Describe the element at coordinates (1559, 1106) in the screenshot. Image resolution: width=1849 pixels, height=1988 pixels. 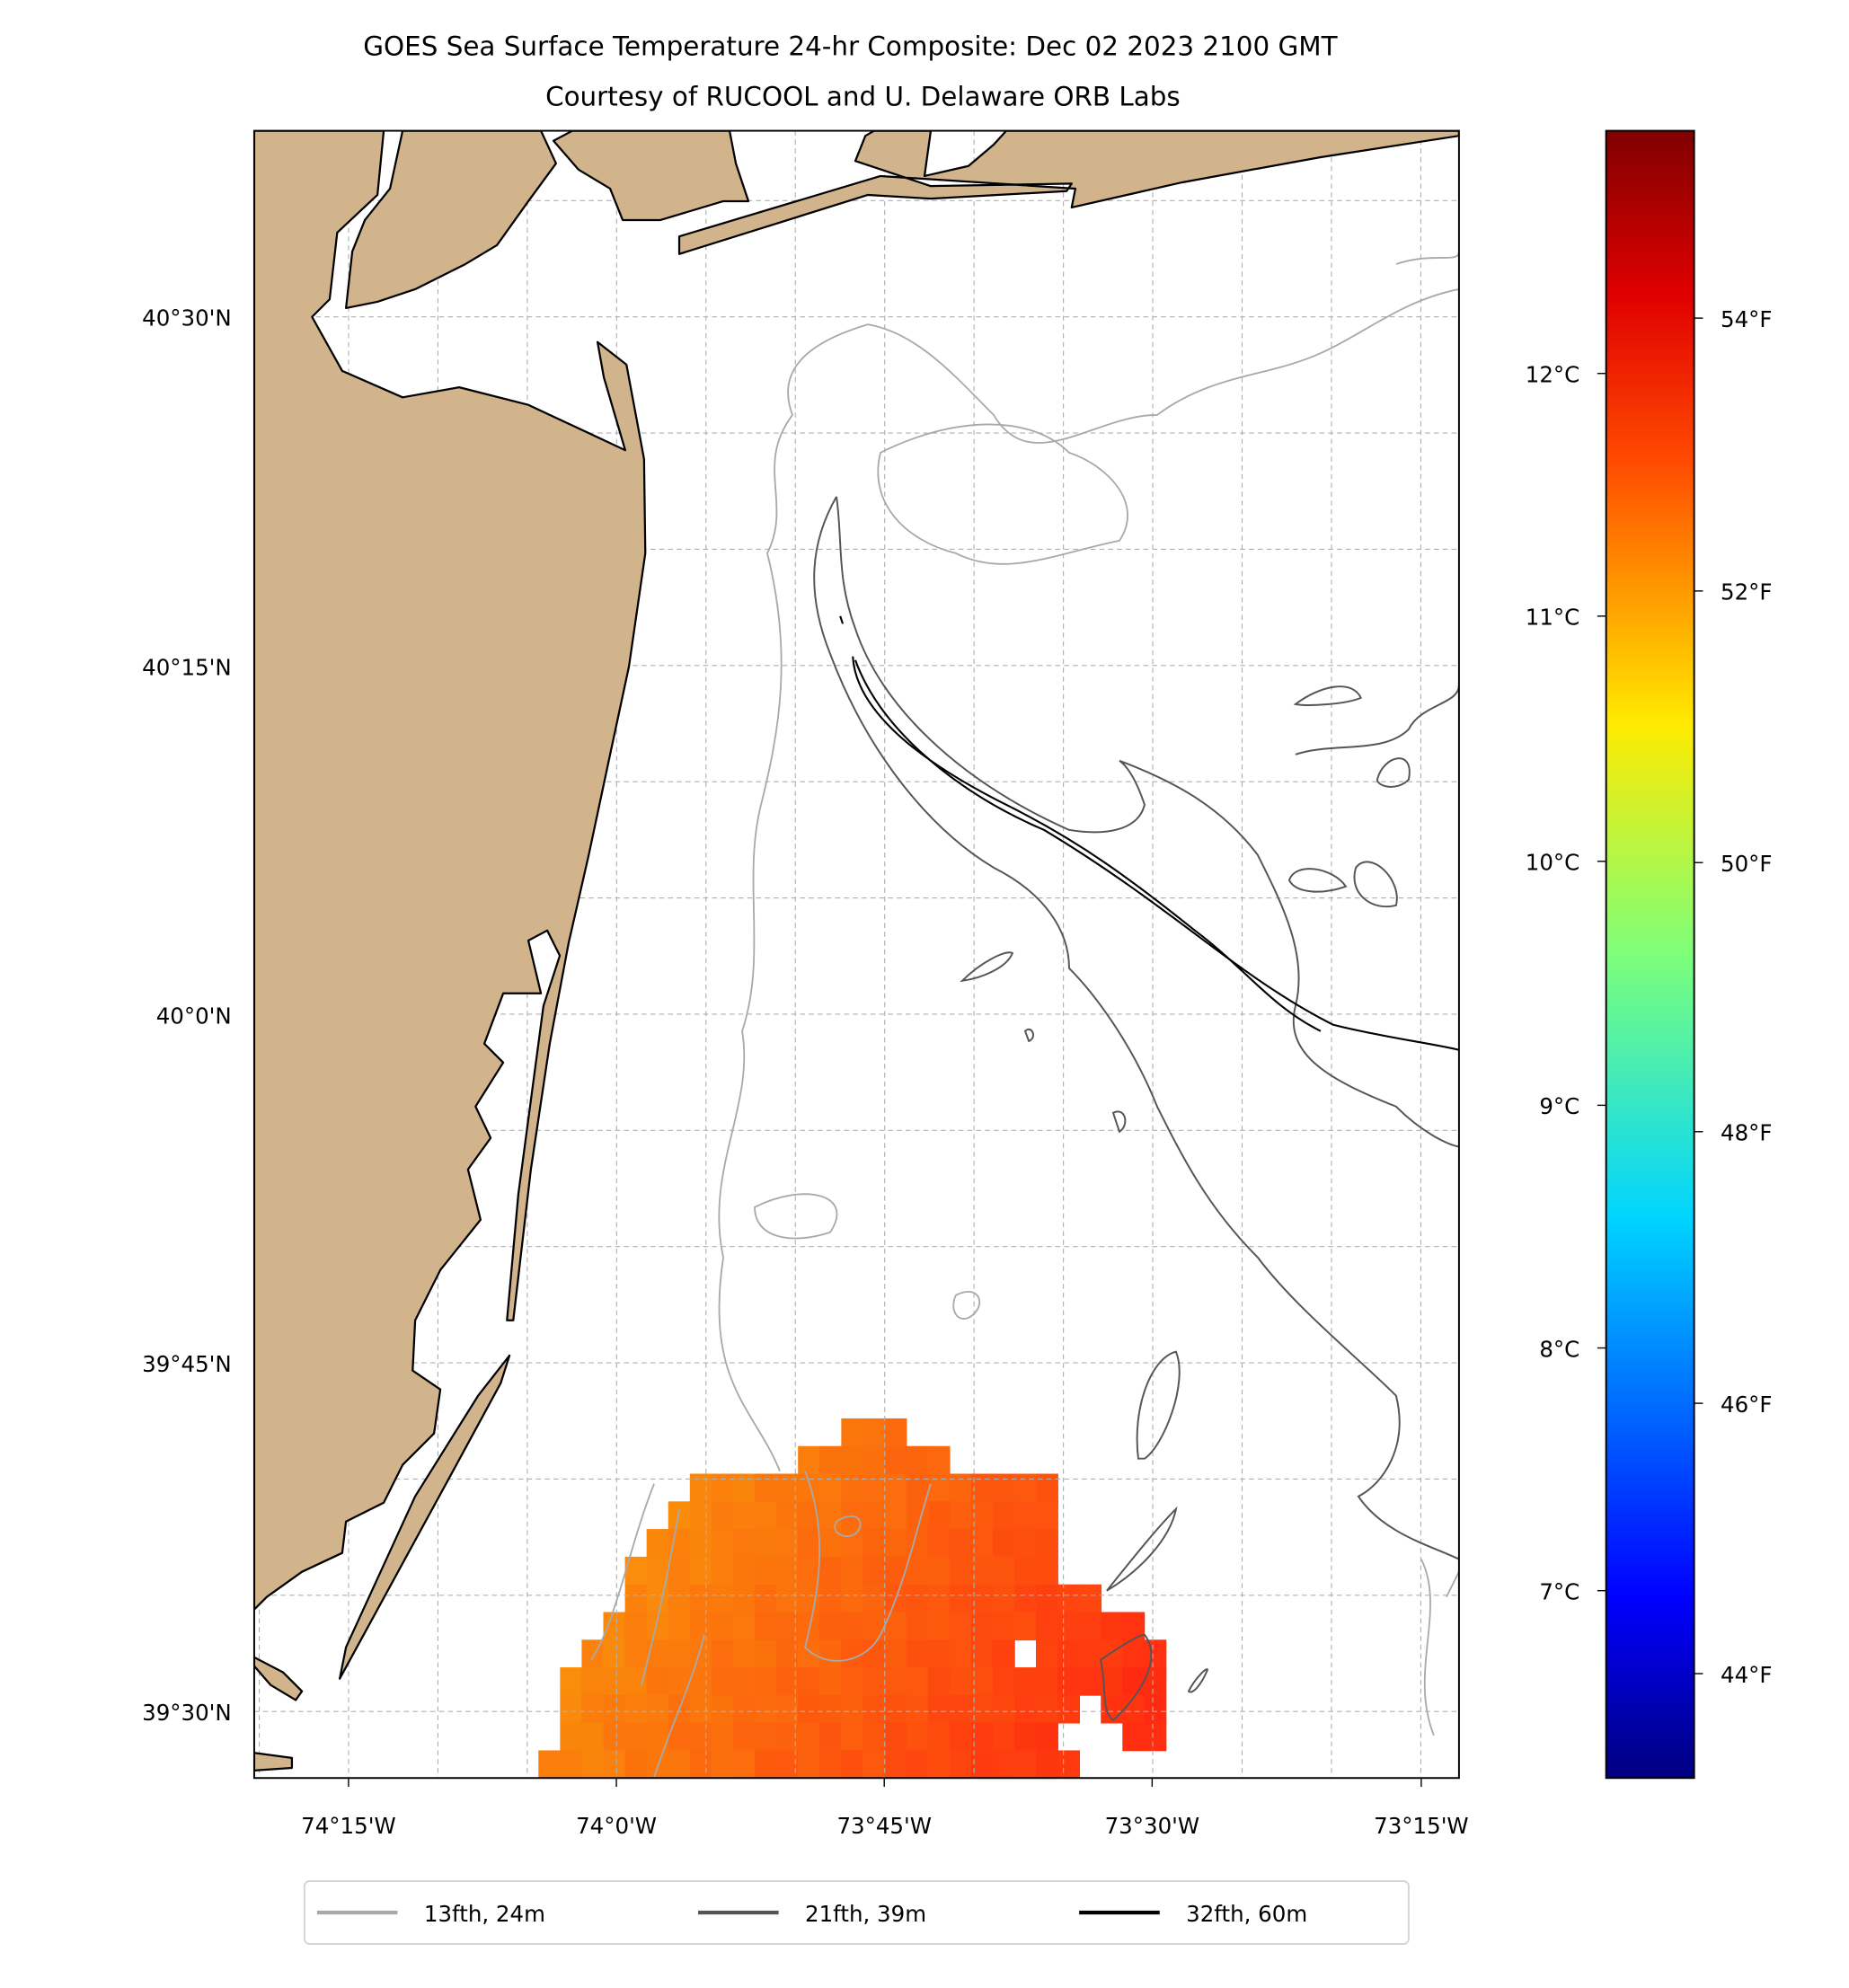
I see `celsius-tick-label: 9°C` at that location.